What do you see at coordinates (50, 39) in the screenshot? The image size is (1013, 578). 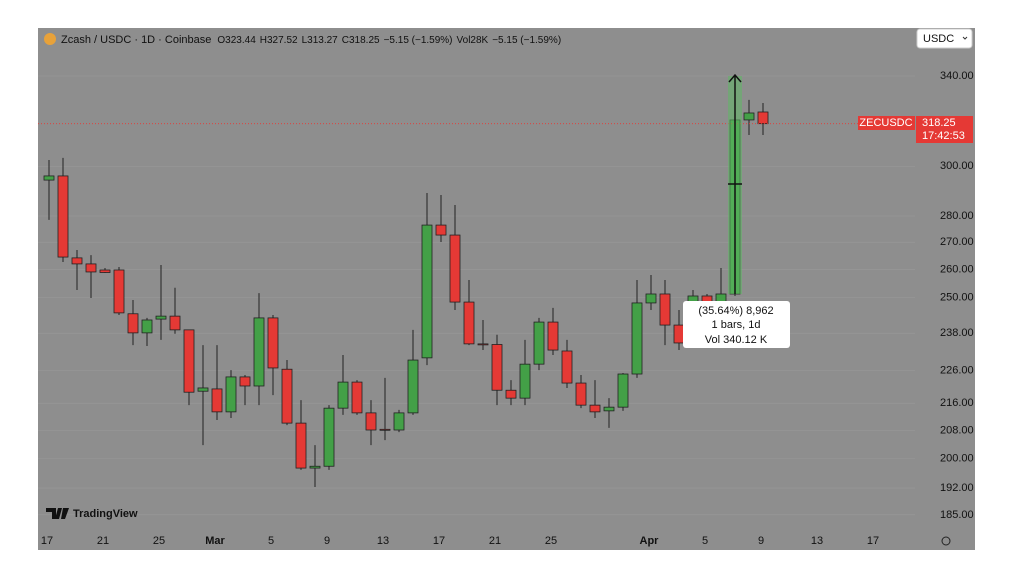 I see `symbol-logo` at bounding box center [50, 39].